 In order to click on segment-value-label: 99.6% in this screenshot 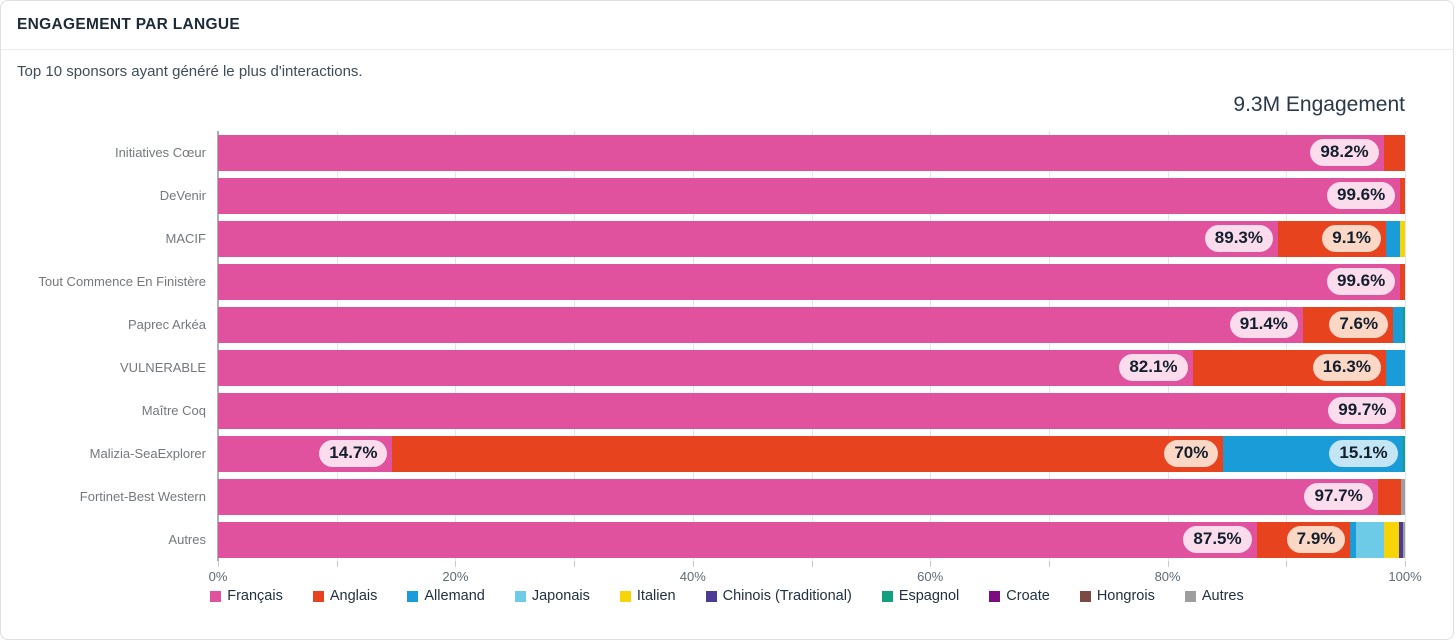, I will do `click(1361, 281)`.